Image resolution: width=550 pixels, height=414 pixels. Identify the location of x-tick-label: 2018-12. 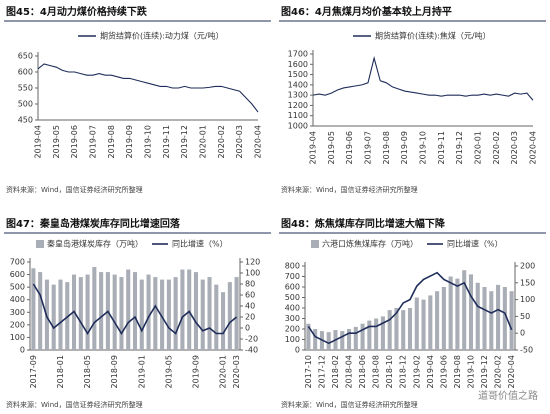
(403, 371).